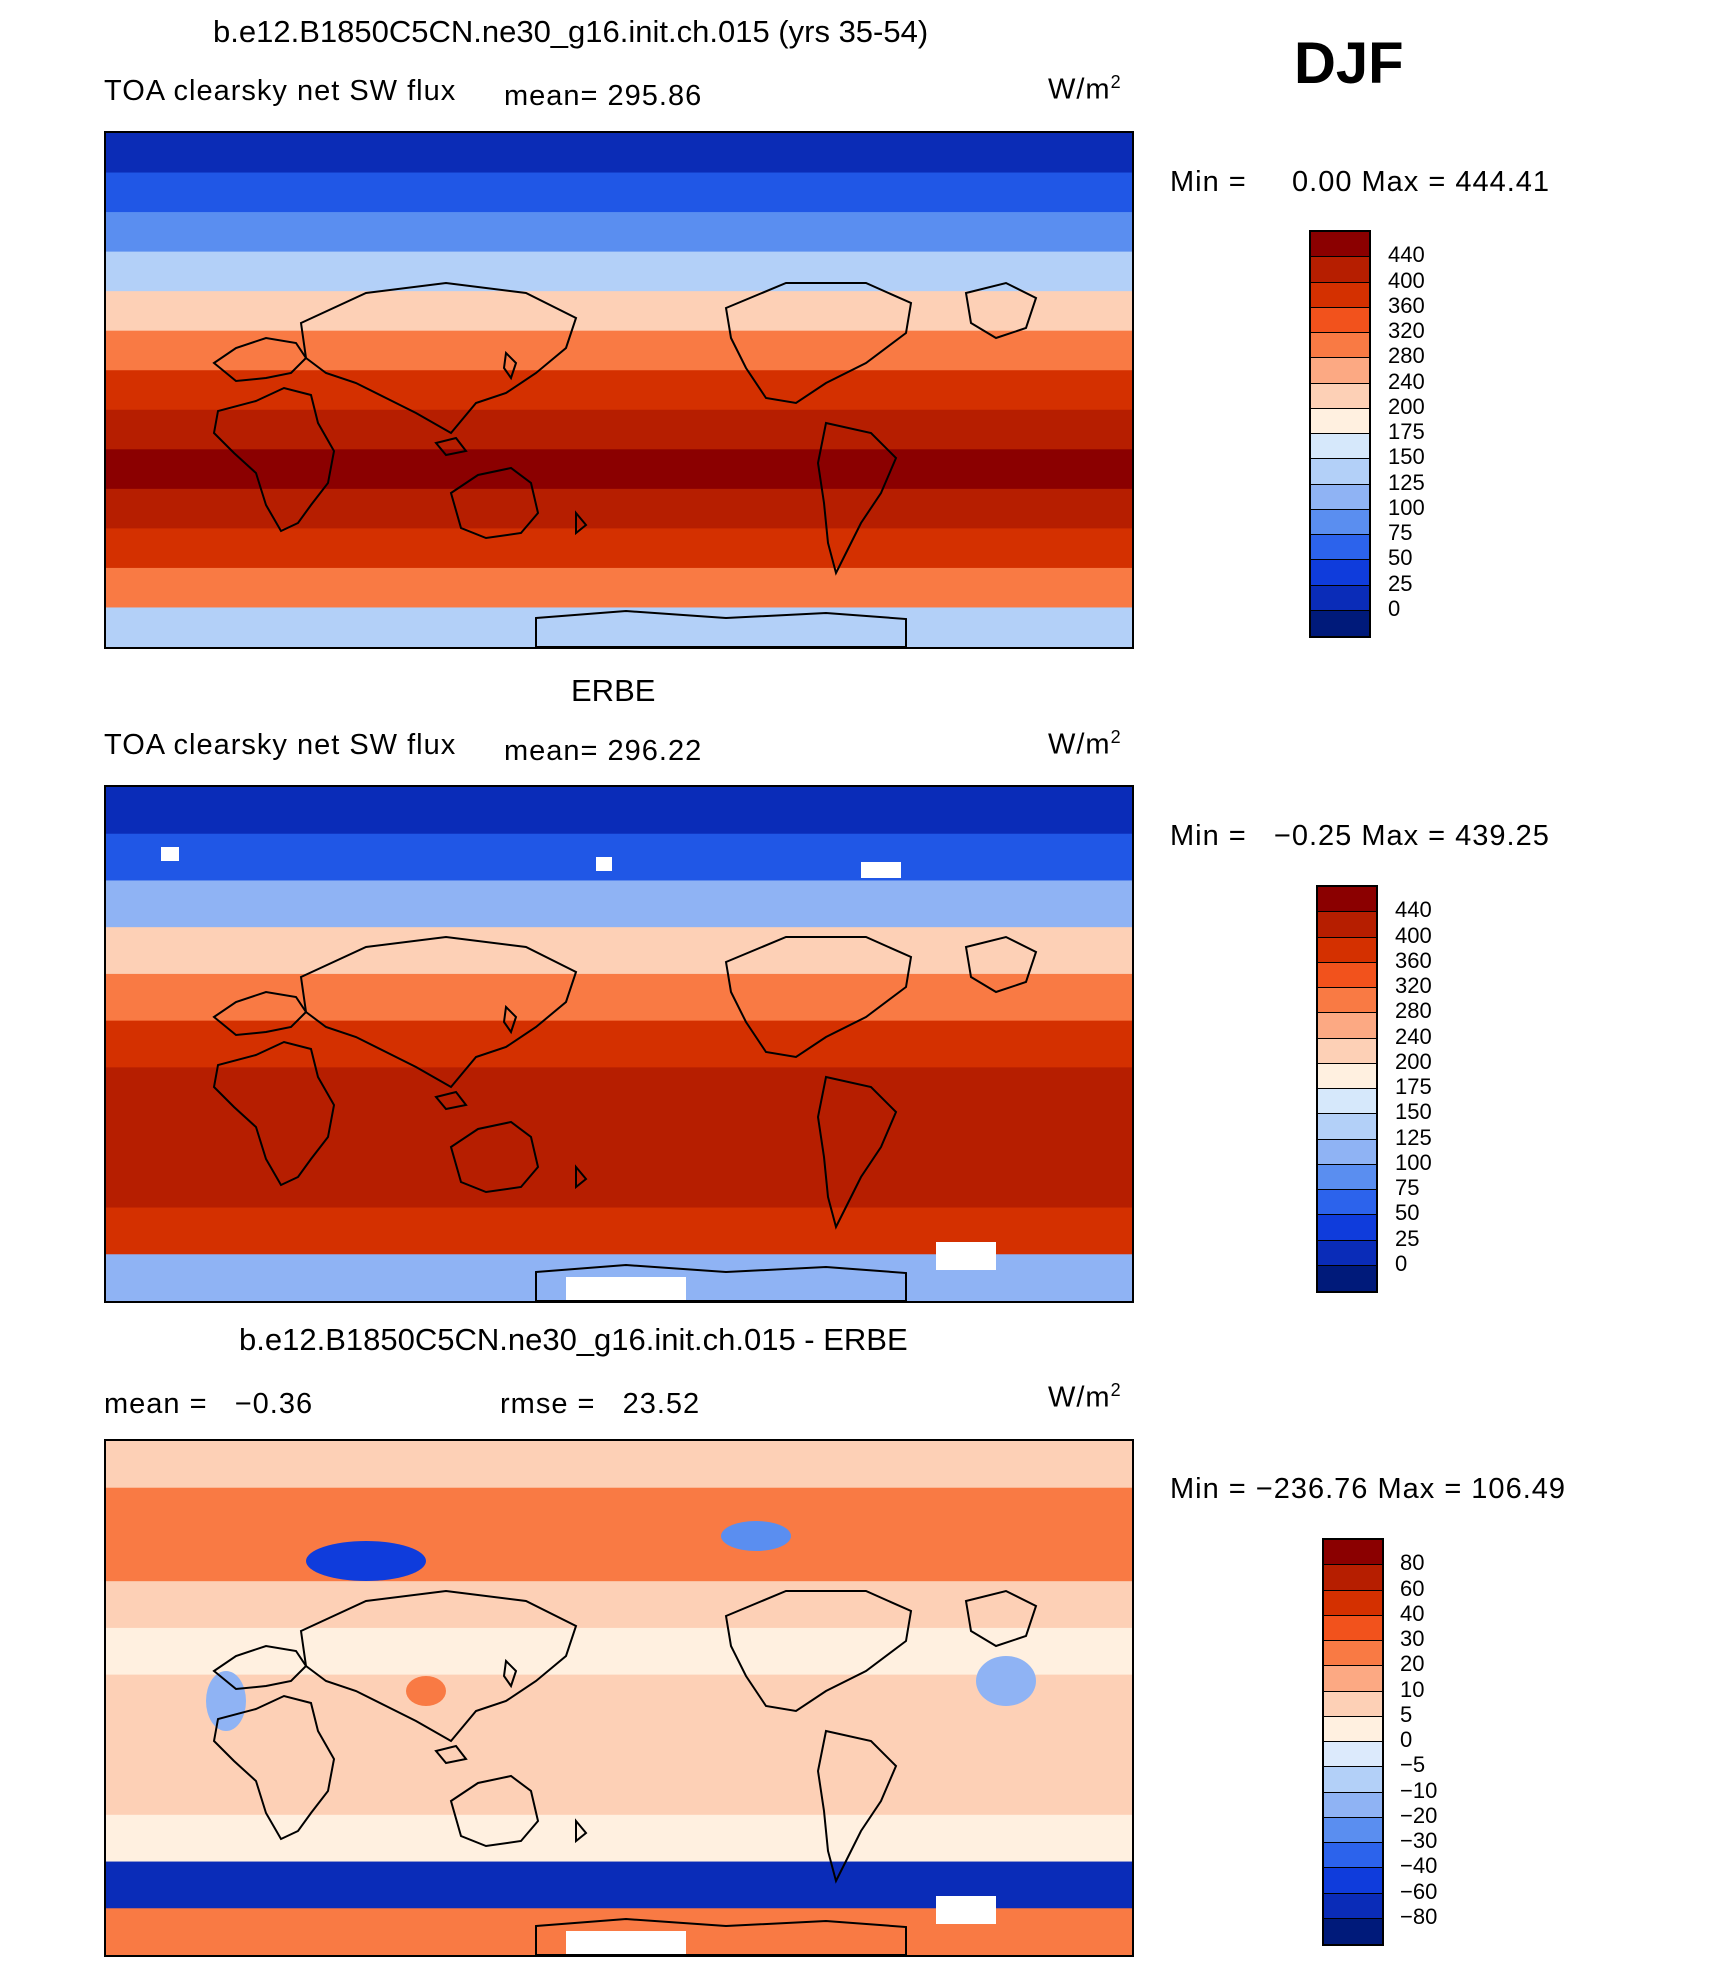 The height and width of the screenshot is (1969, 1710). Describe the element at coordinates (1406, 482) in the screenshot. I see `colorbar-tick-label: 125` at that location.